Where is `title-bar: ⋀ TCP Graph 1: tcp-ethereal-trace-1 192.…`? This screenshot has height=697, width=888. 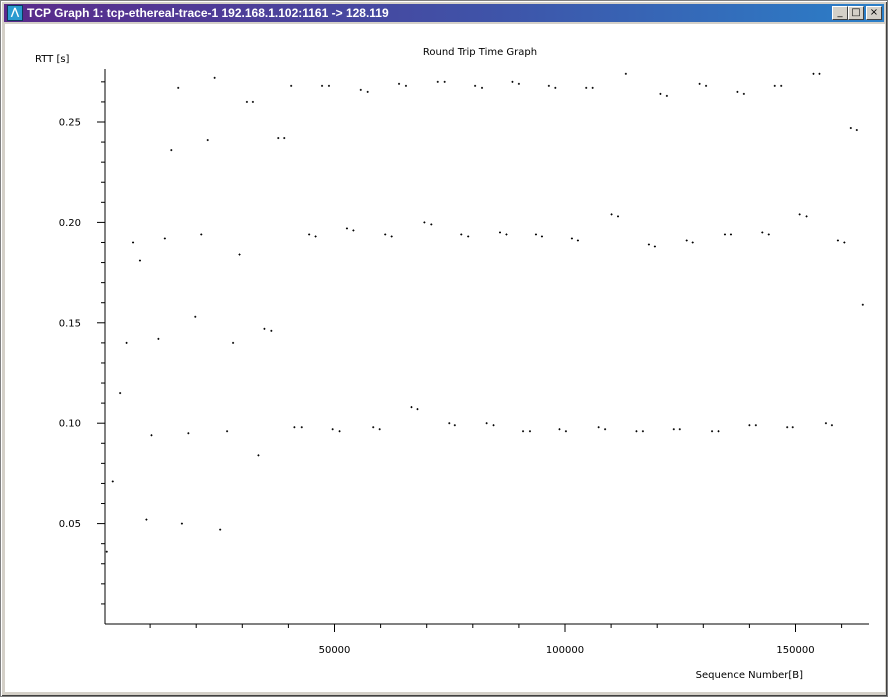 title-bar: ⋀ TCP Graph 1: tcp-ethereal-trace-1 192.… is located at coordinates (444, 13).